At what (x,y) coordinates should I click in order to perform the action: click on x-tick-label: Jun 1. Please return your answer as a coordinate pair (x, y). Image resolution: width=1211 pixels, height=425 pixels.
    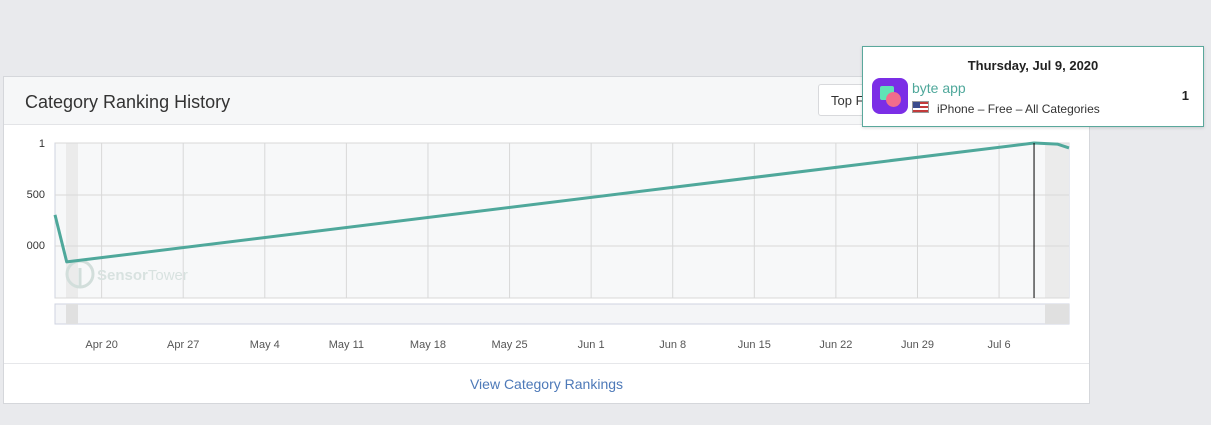
    Looking at the image, I should click on (591, 345).